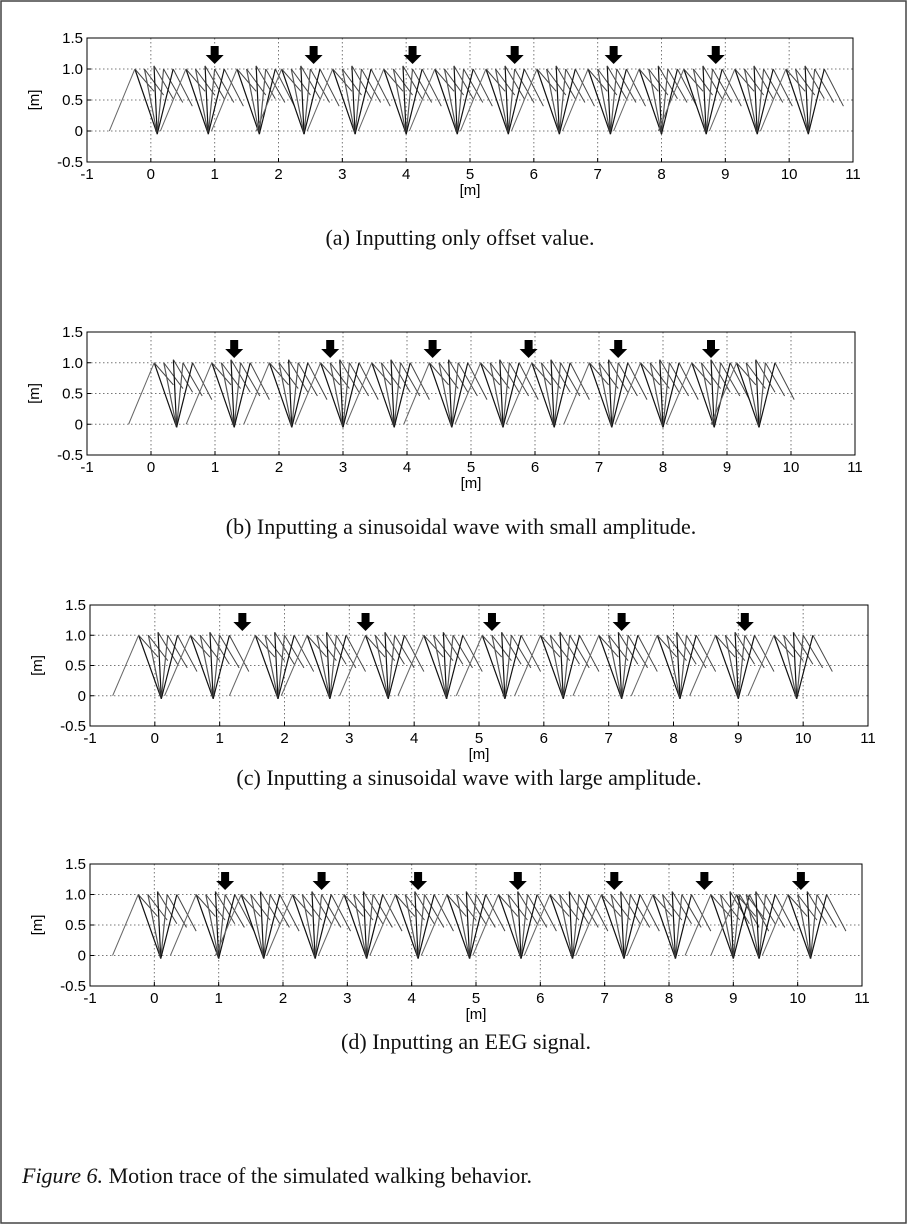  What do you see at coordinates (34, 100) in the screenshot?
I see `y-axis-label: [m]` at bounding box center [34, 100].